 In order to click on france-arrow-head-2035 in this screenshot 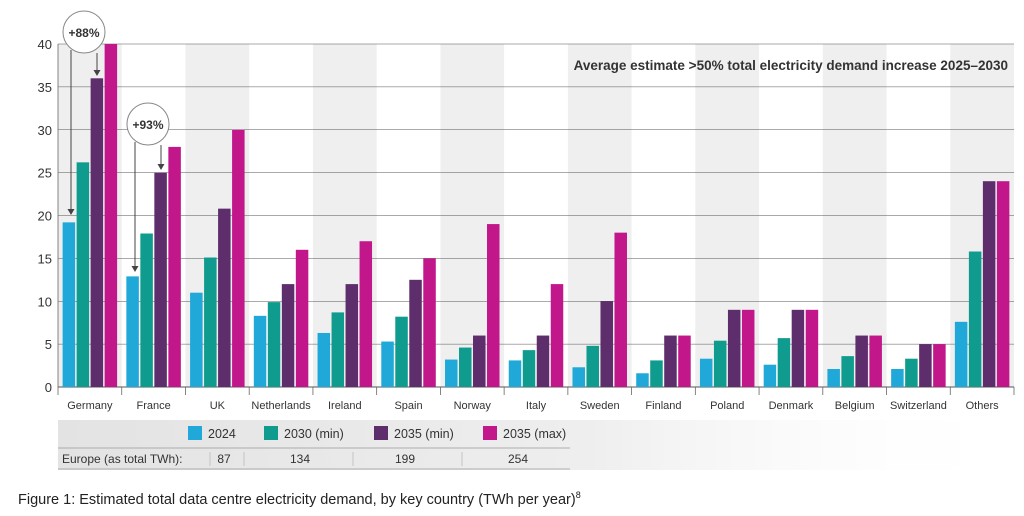, I will do `click(161, 167)`.